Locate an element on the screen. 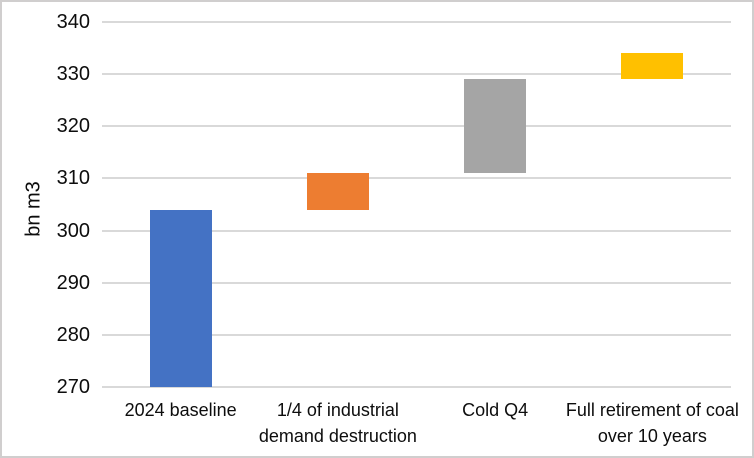  y-tick-label-330: 330 is located at coordinates (73, 74).